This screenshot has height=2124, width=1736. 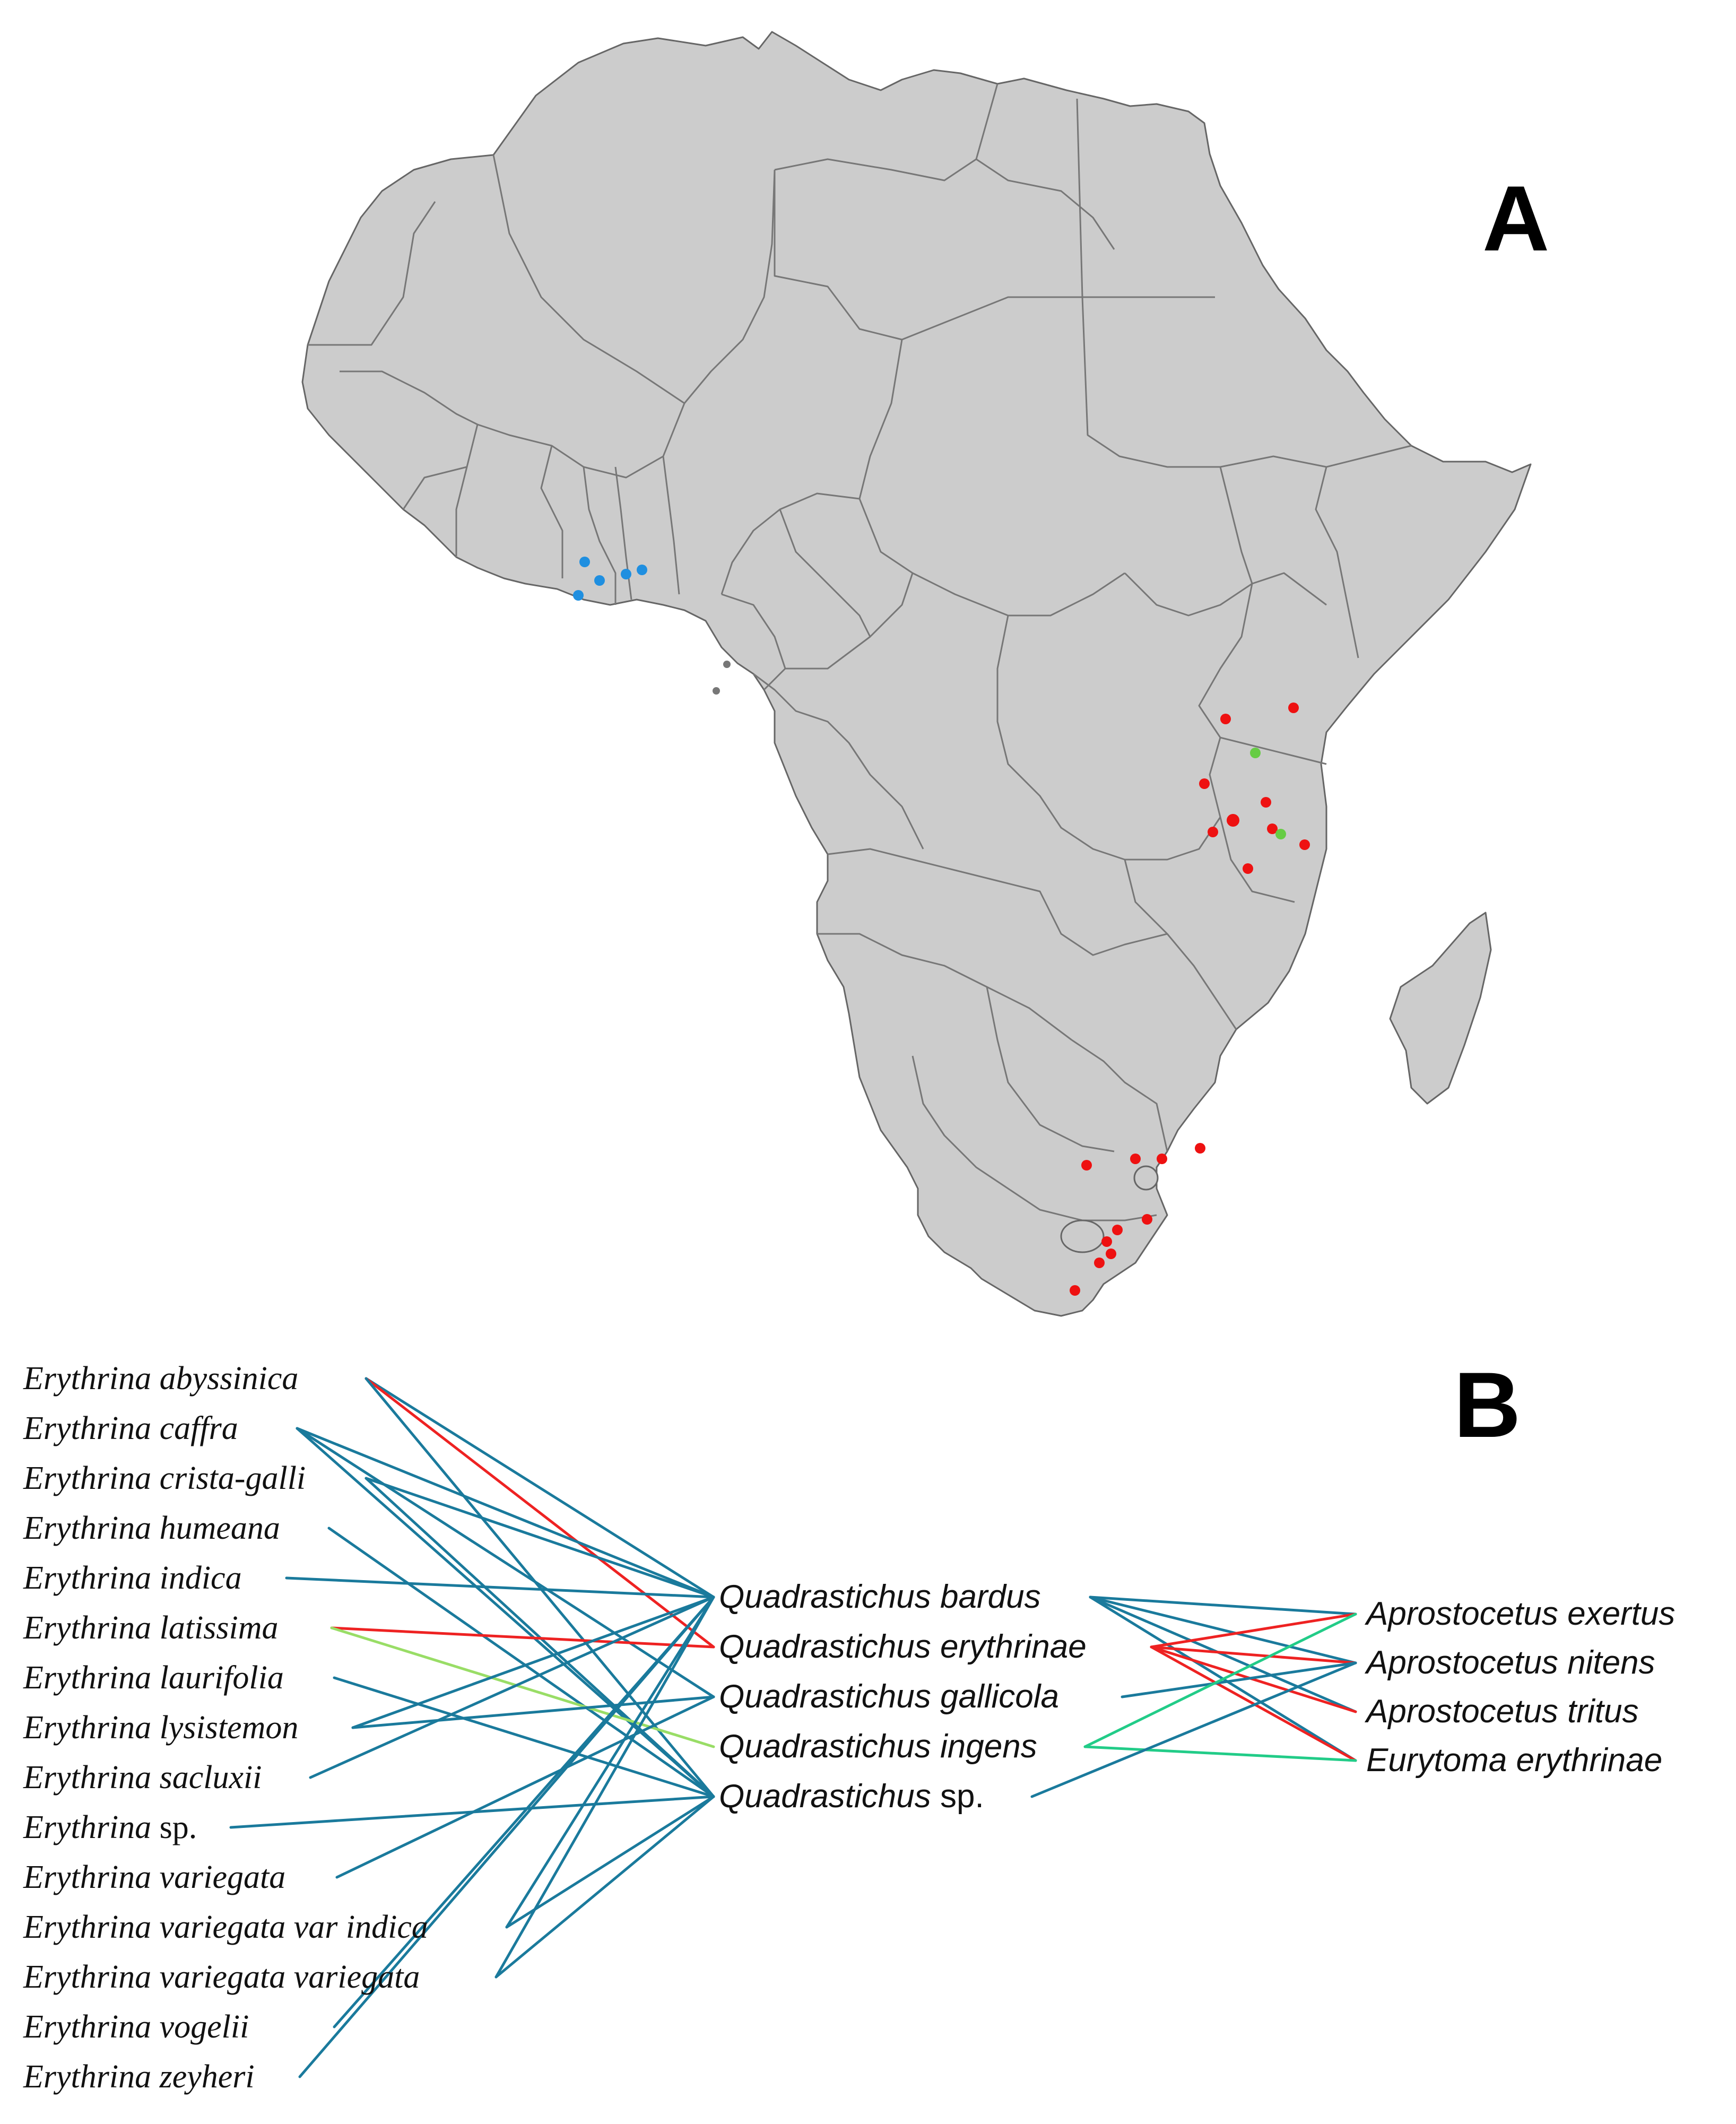 What do you see at coordinates (984, 1746) in the screenshot?
I see `gall-epithet: ingens` at bounding box center [984, 1746].